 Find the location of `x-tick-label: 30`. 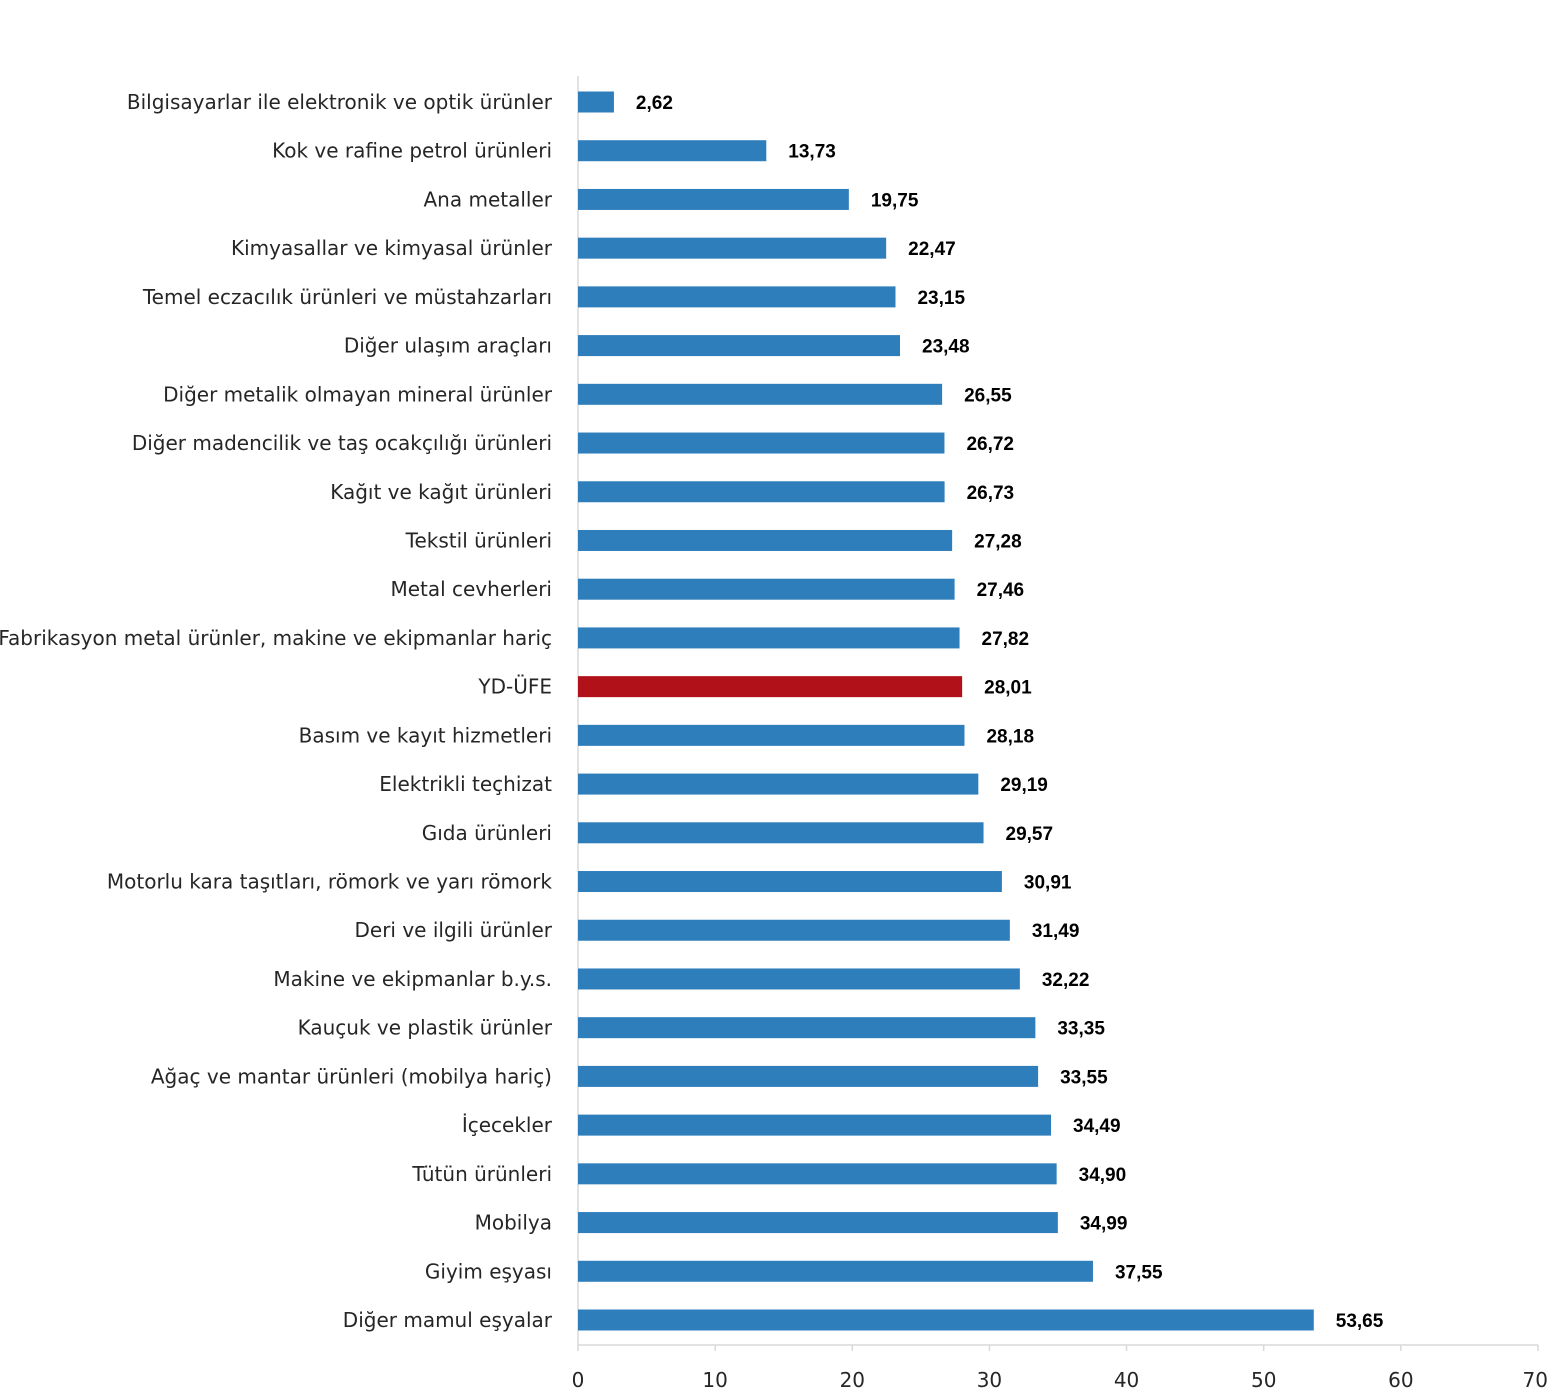

x-tick-label: 30 is located at coordinates (989, 1380).